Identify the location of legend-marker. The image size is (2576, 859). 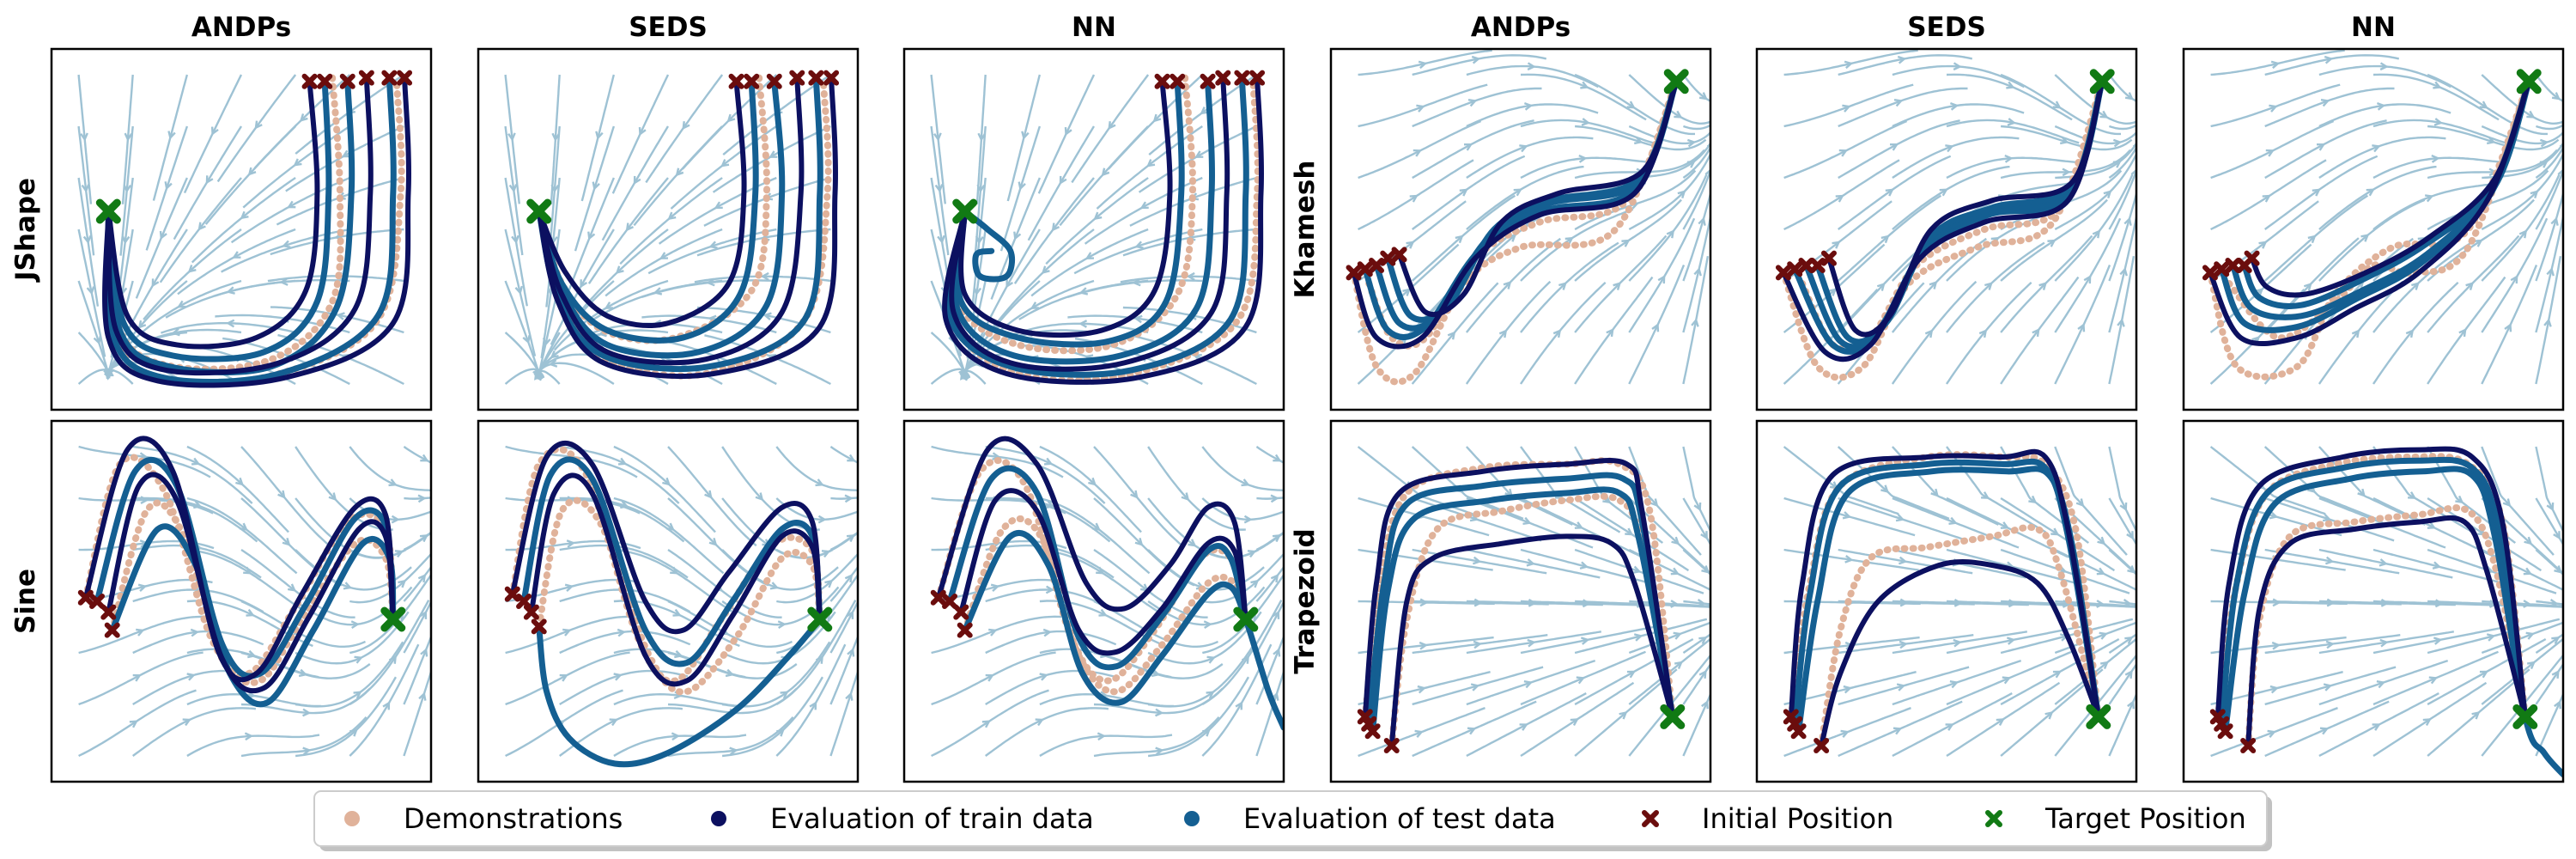
(1650, 819).